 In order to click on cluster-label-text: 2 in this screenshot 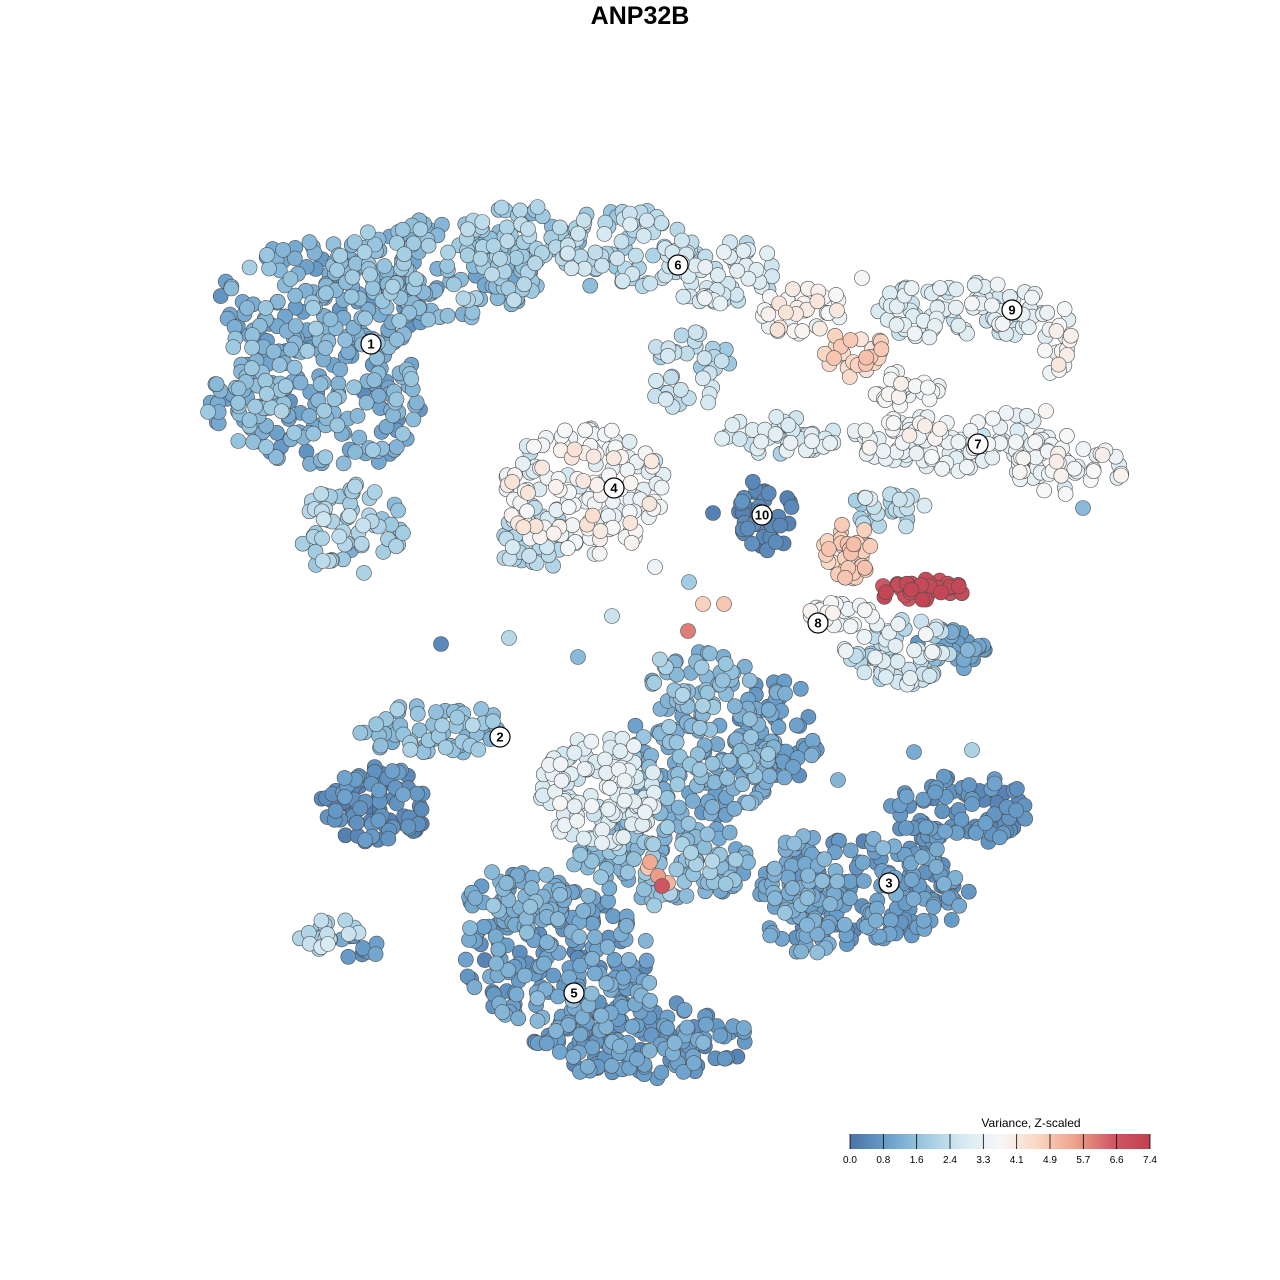, I will do `click(499, 737)`.